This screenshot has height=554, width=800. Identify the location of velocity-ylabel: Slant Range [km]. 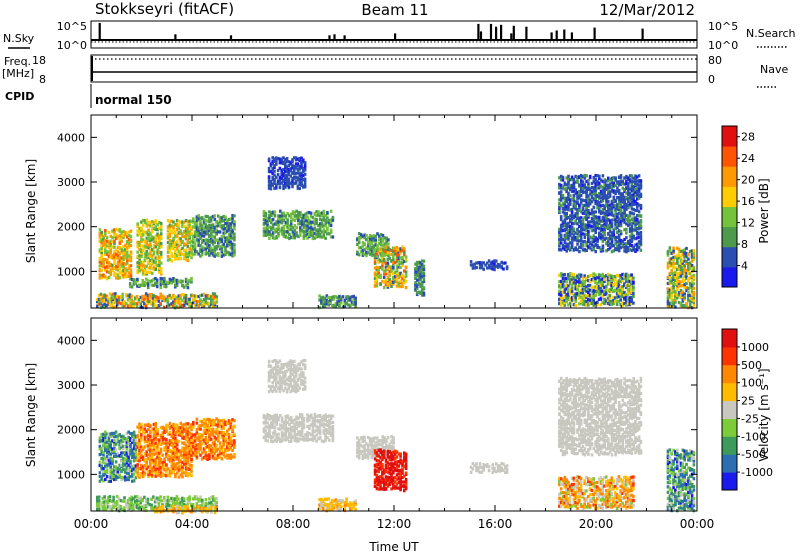
(31, 415).